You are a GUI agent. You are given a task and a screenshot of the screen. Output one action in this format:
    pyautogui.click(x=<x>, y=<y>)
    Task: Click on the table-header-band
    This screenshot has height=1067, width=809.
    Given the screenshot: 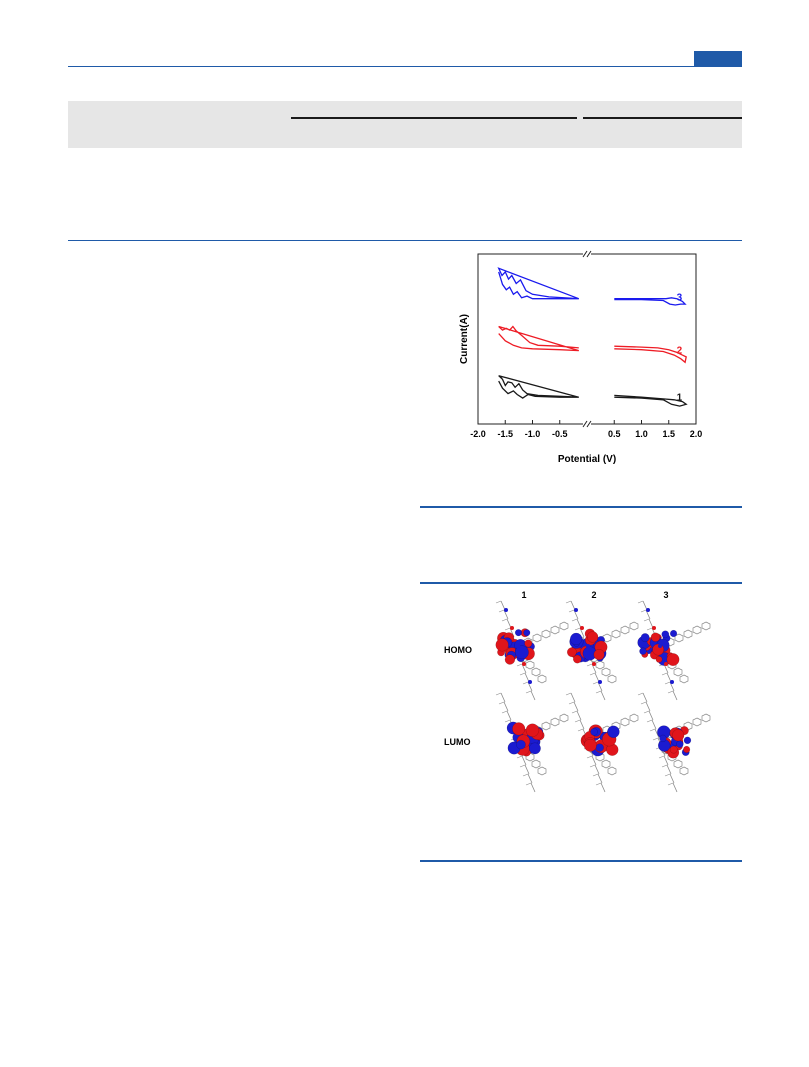 What is the action you would take?
    pyautogui.click(x=405, y=124)
    